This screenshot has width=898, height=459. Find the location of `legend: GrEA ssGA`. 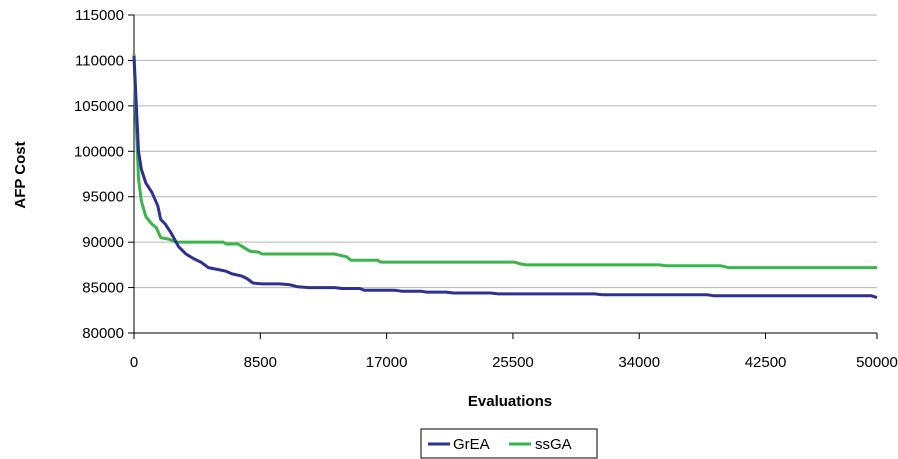

legend: GrEA ssGA is located at coordinates (509, 443).